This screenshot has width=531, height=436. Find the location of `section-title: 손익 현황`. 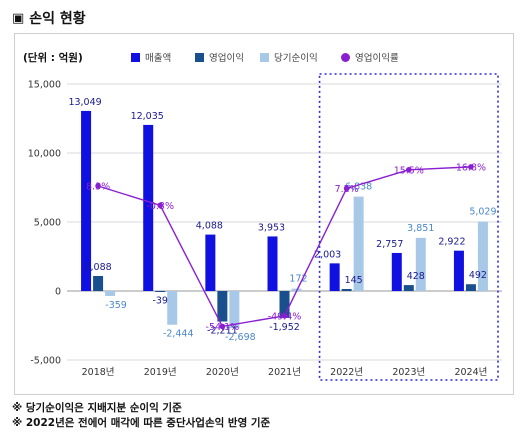

section-title: 손익 현황 is located at coordinates (57, 19).